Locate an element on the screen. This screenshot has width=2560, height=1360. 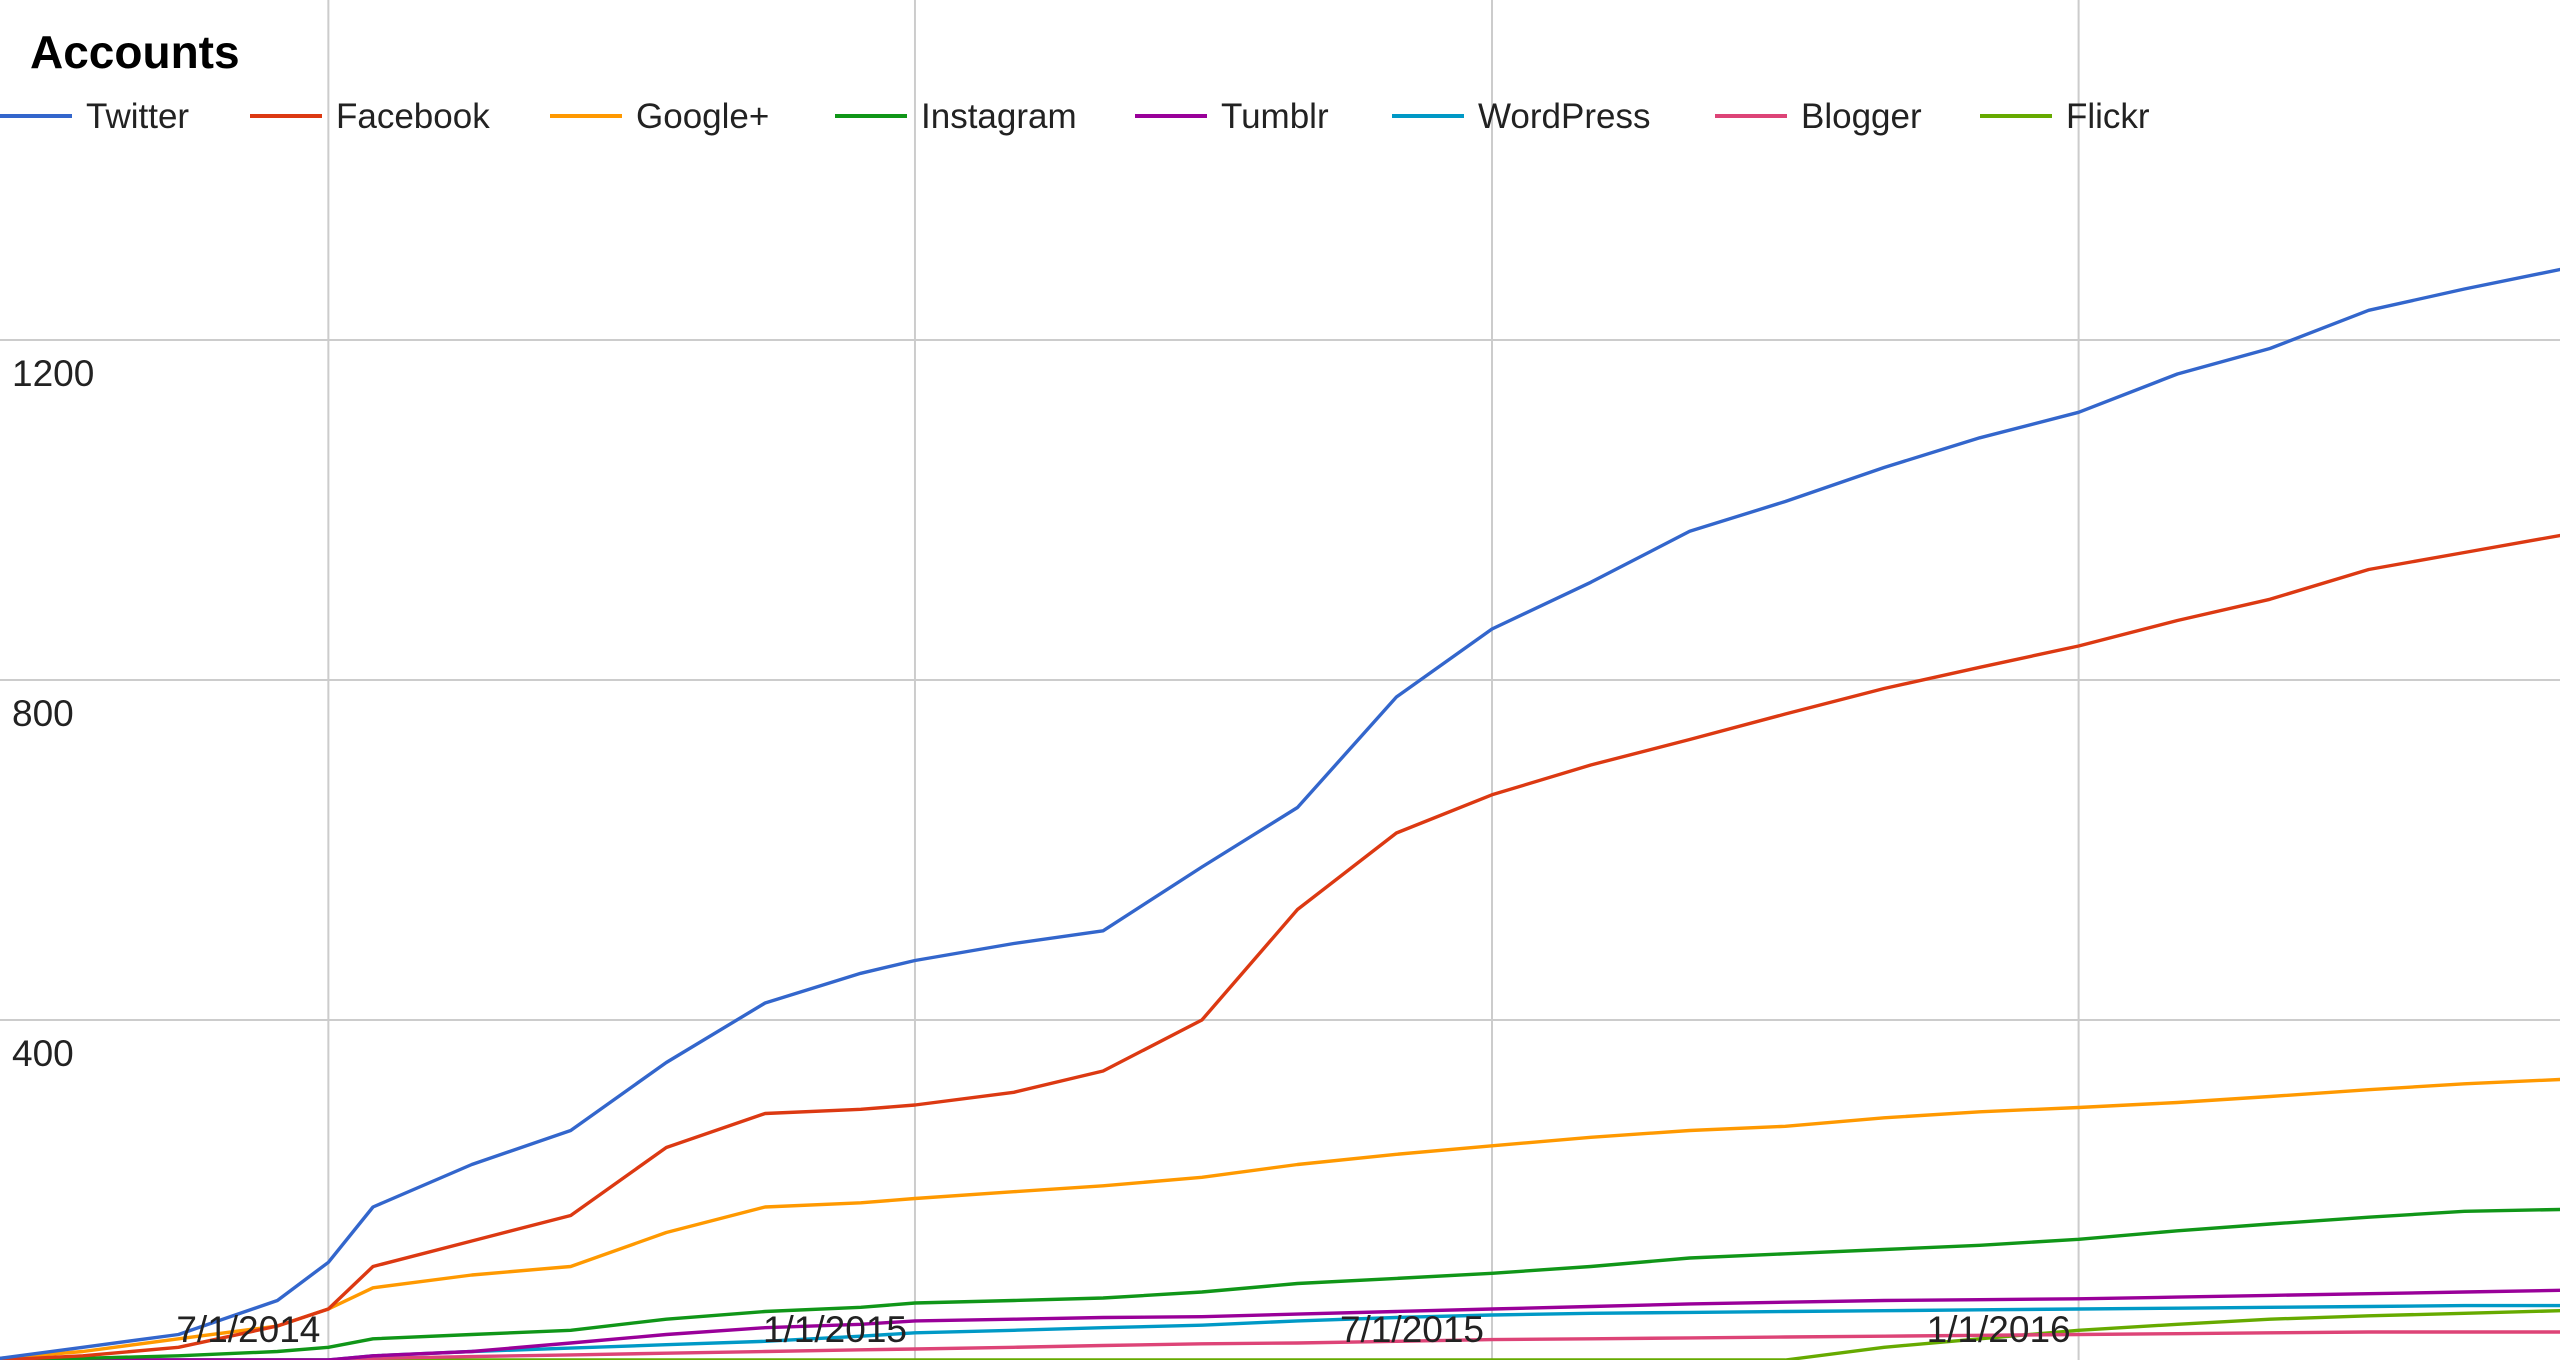
legend-item-facebook: Facebook is located at coordinates (370, 116).